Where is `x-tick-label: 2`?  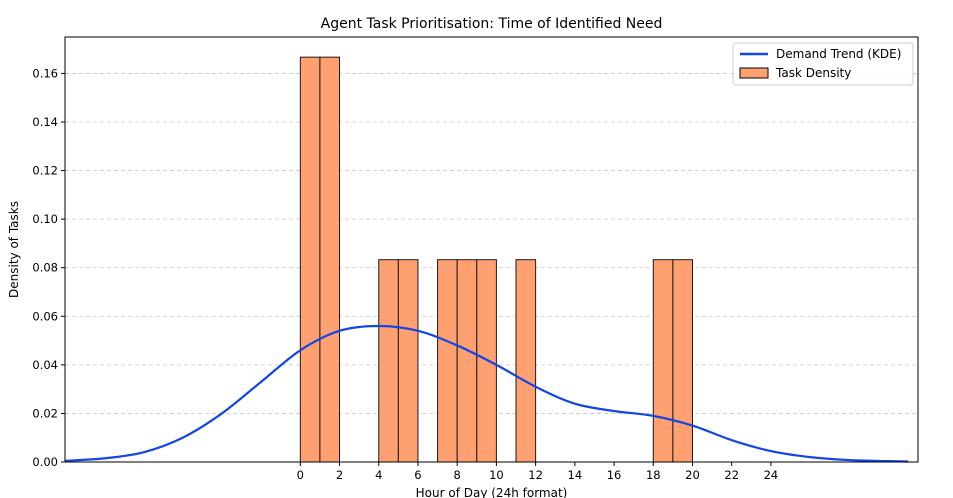 x-tick-label: 2 is located at coordinates (339, 475).